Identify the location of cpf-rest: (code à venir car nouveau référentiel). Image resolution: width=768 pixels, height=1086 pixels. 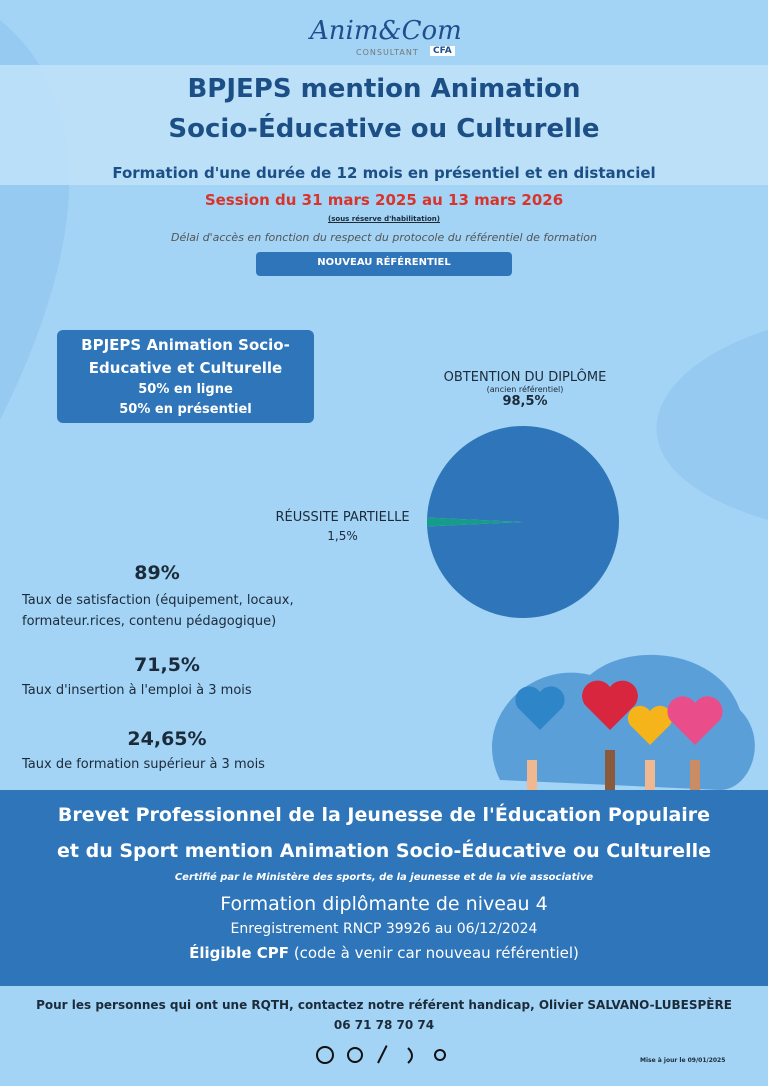
(436, 953).